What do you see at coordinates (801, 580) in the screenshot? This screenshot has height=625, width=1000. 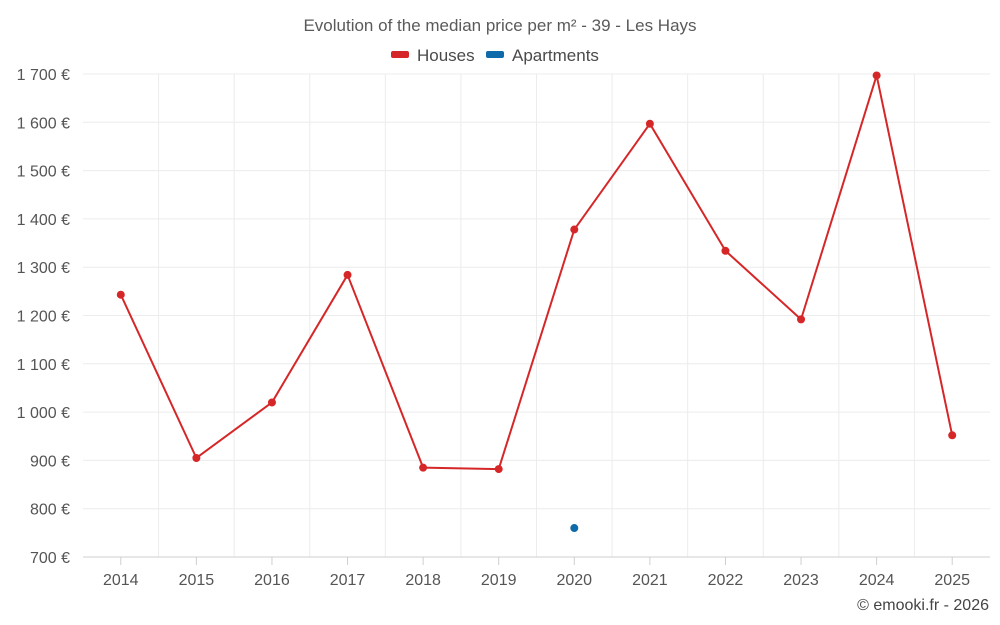 I see `x-tick-label: 2023` at bounding box center [801, 580].